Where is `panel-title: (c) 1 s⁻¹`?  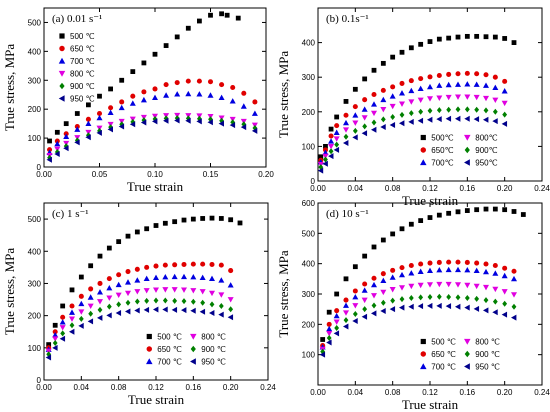
panel-title: (c) 1 s⁻¹ is located at coordinates (70, 214).